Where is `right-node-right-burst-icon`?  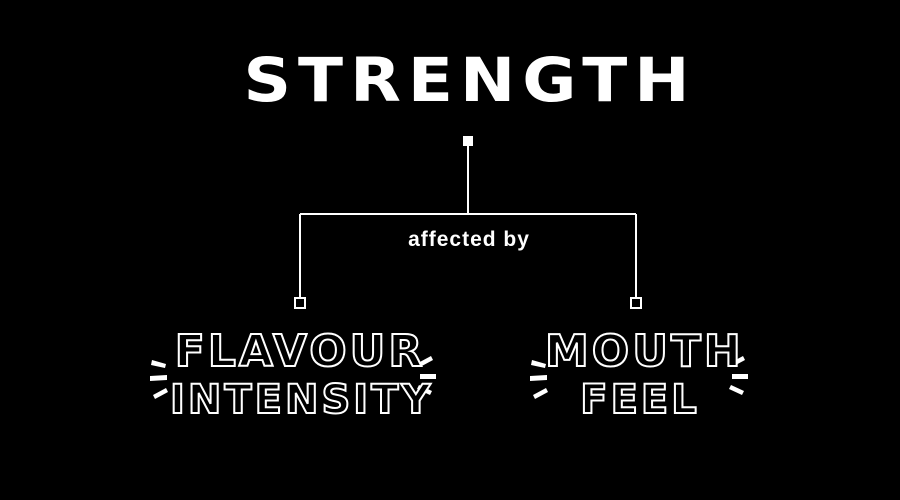
right-node-right-burst-icon is located at coordinates (738, 375).